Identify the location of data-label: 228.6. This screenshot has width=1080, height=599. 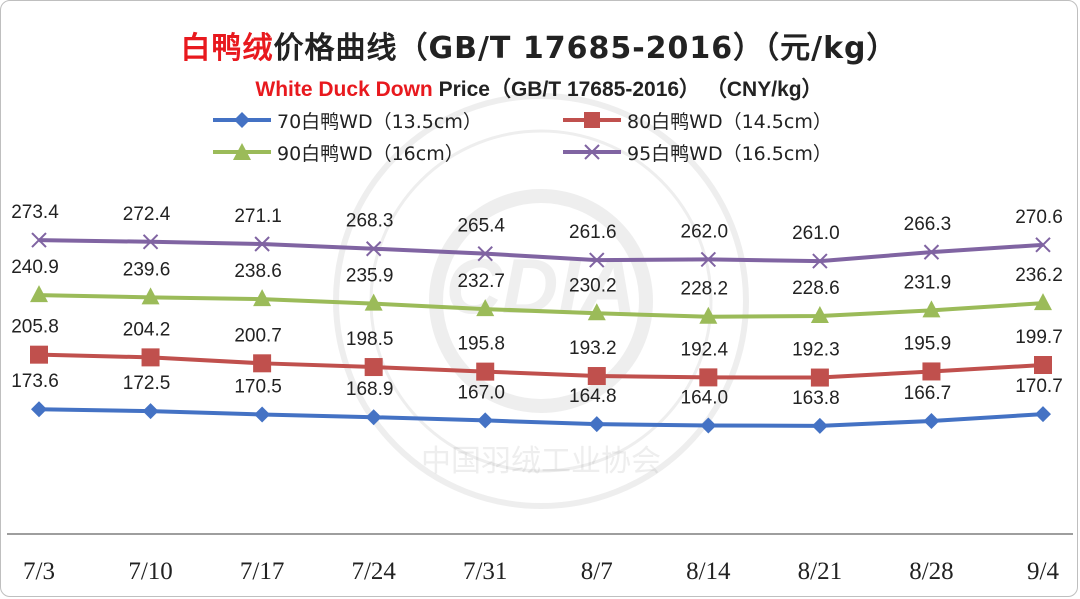
(816, 288).